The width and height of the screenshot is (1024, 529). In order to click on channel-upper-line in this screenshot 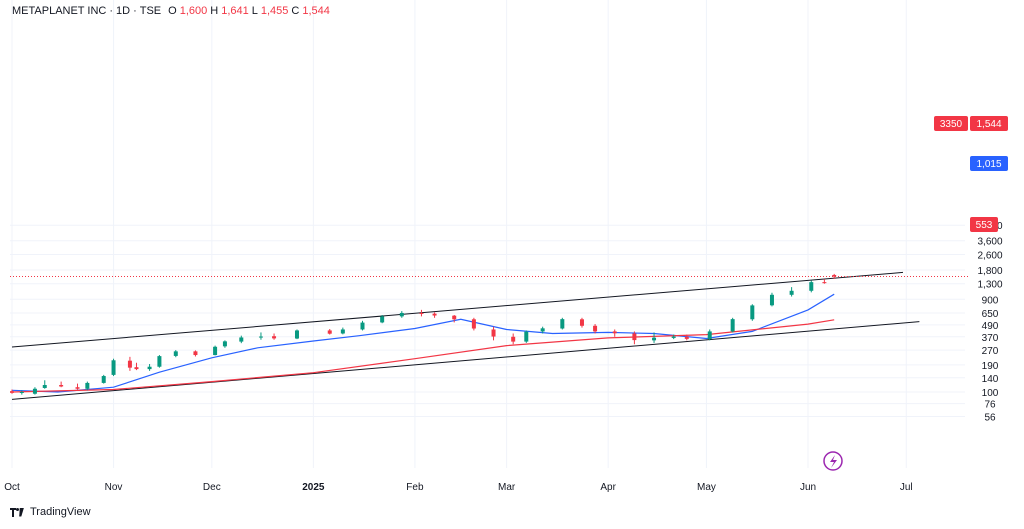, I will do `click(457, 309)`.